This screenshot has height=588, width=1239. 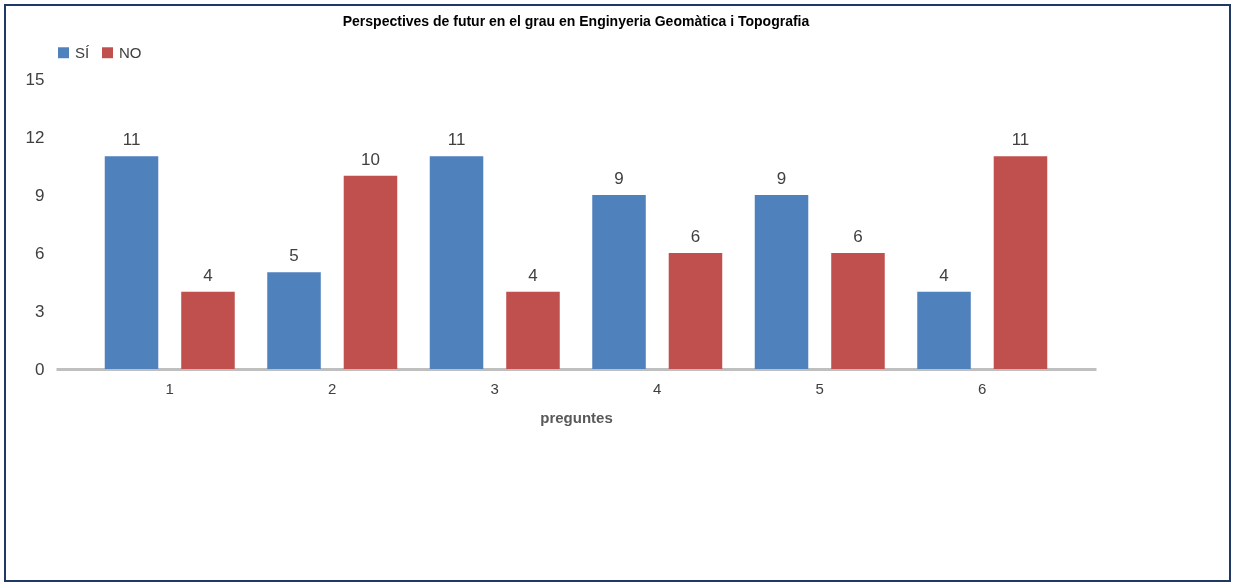 I want to click on data-label: 5, so click(x=294, y=256).